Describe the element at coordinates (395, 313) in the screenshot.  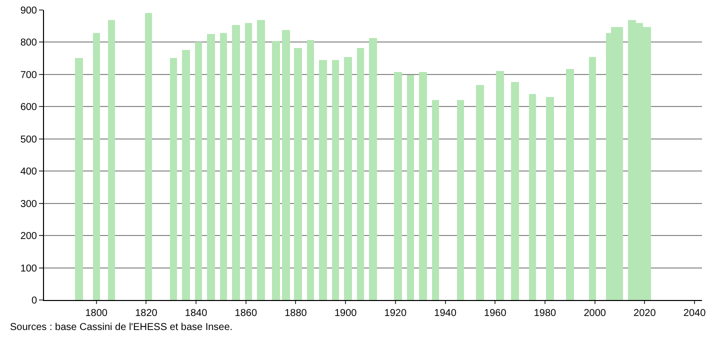
I see `x-tick-label: 1920` at that location.